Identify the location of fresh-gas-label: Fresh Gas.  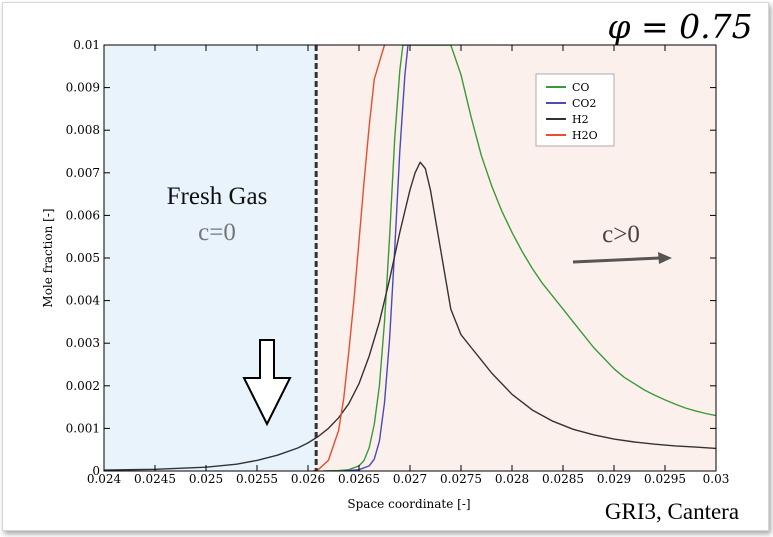
(217, 196).